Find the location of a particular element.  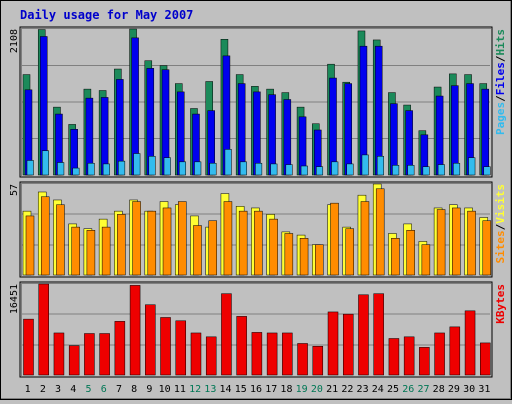

x-tick-label: 24 is located at coordinates (378, 389).